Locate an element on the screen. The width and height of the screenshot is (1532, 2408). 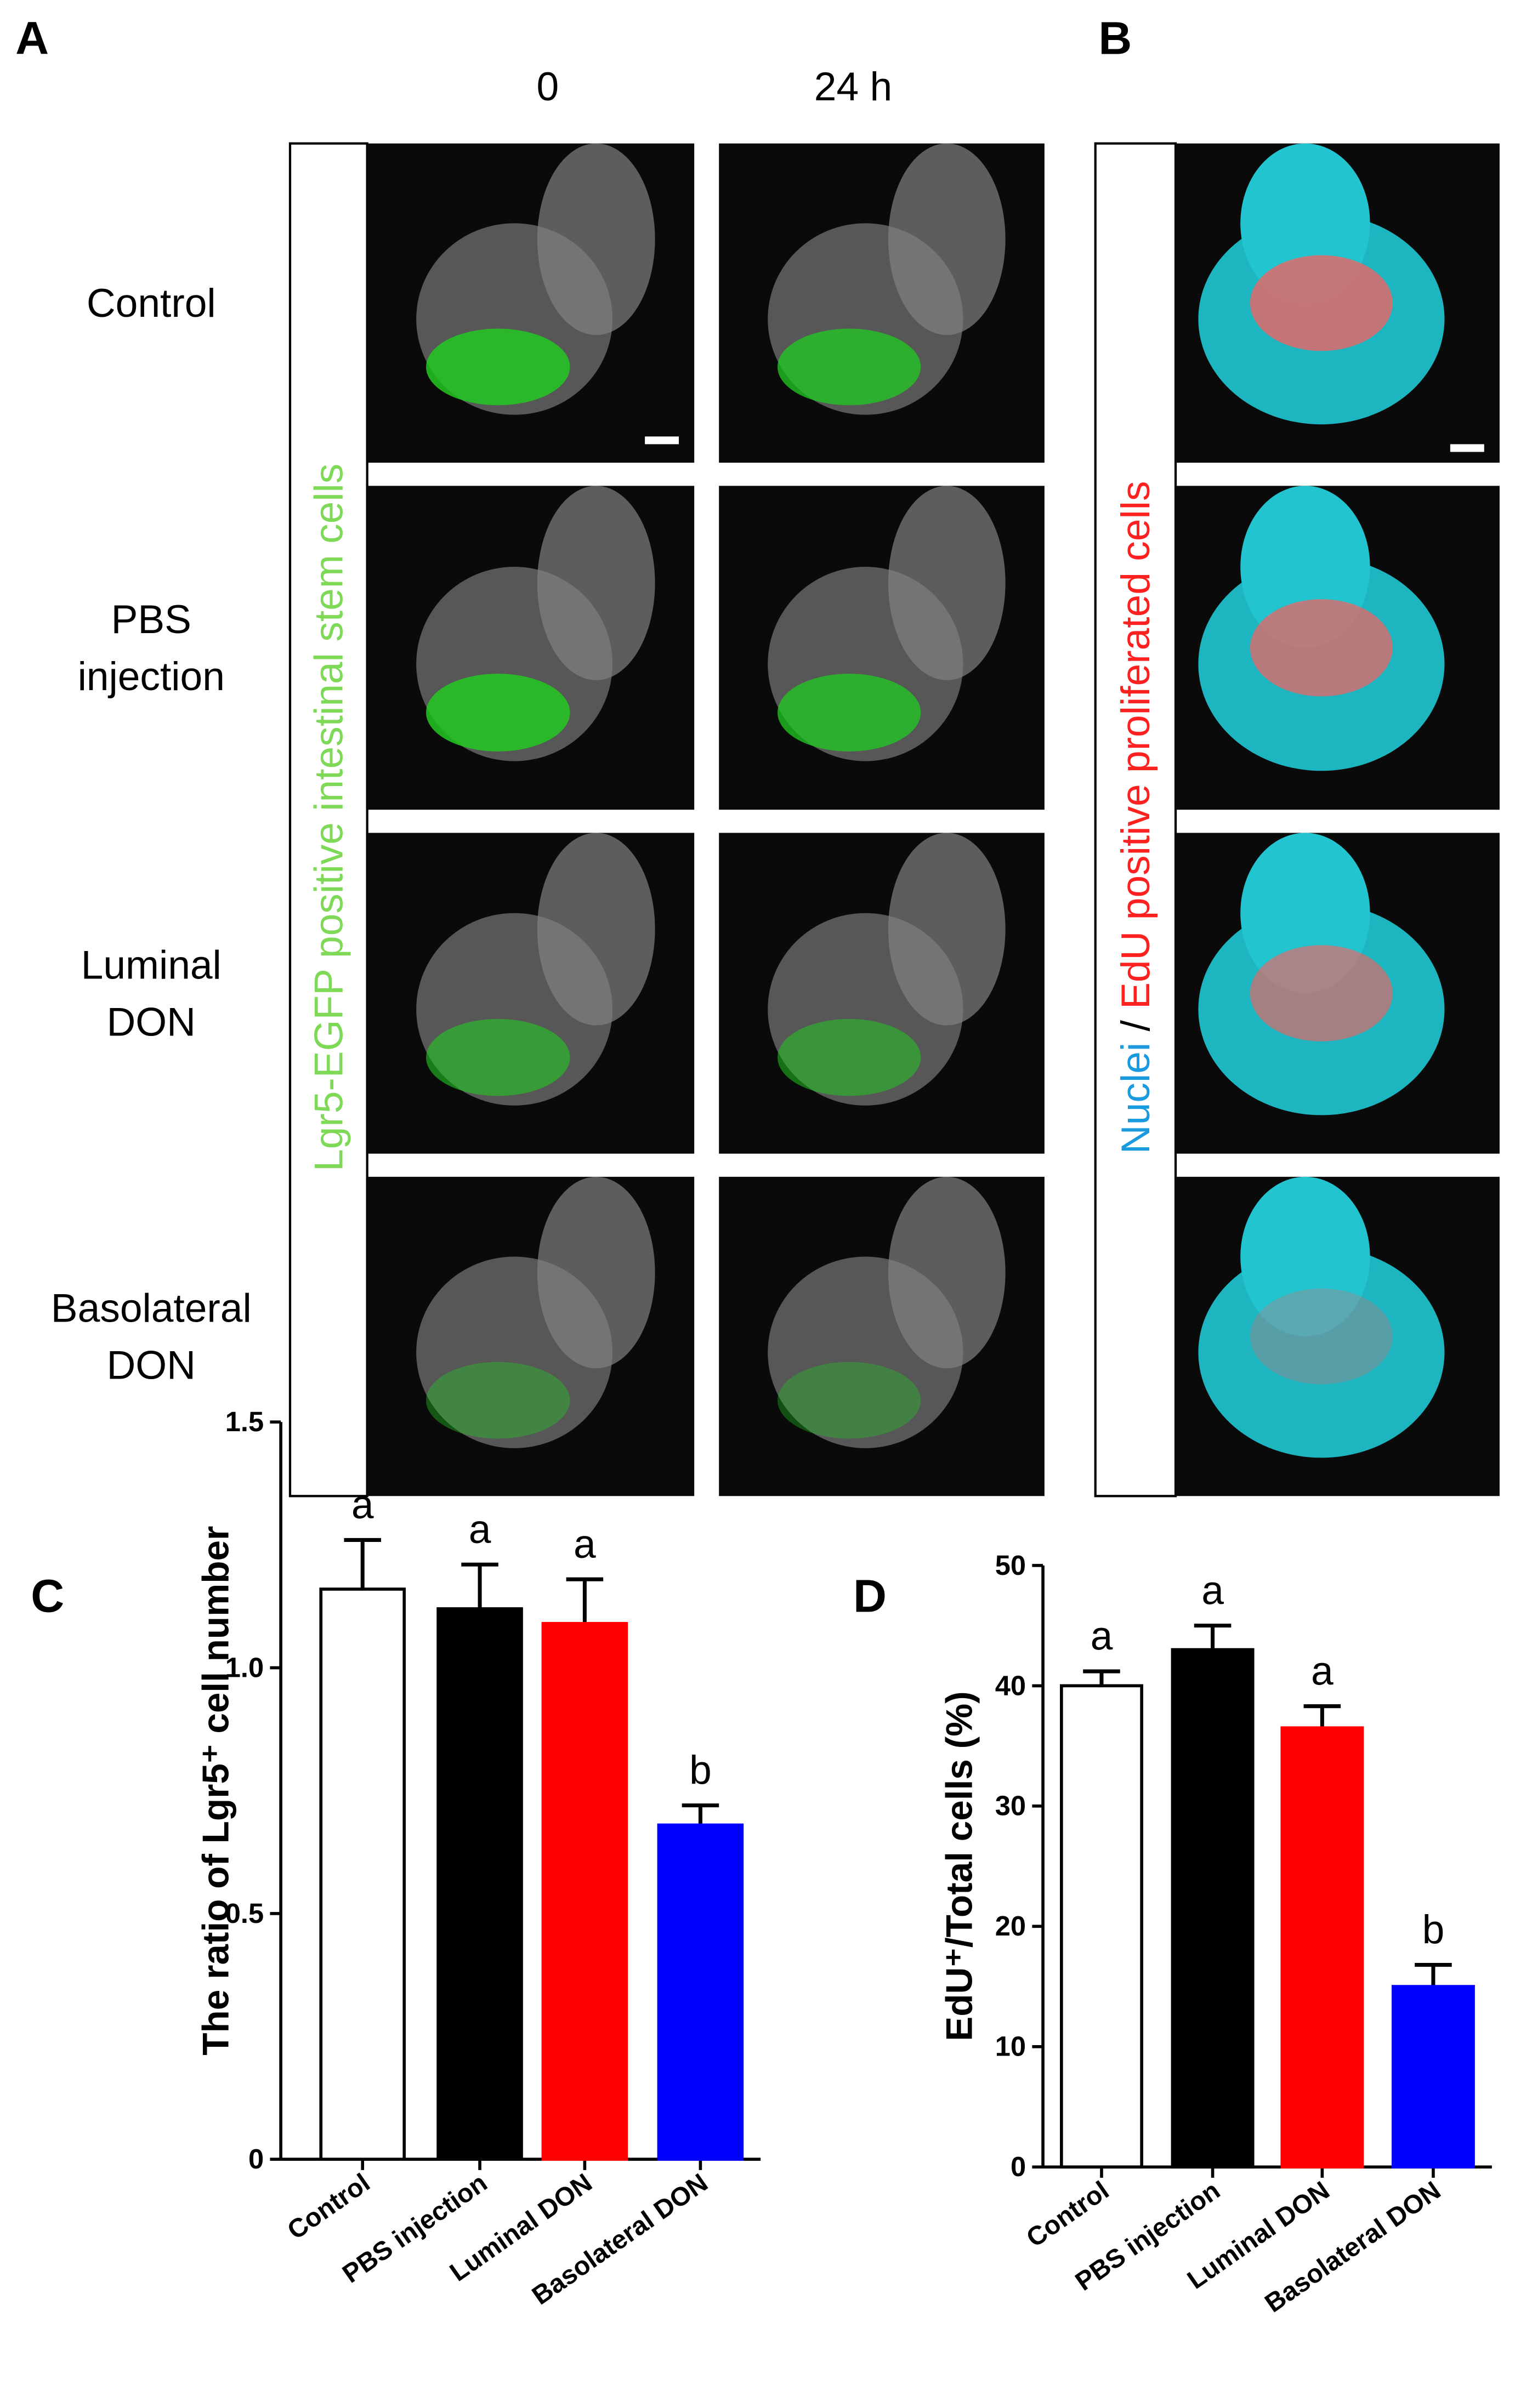
column-label: 24 h is located at coordinates (853, 87).